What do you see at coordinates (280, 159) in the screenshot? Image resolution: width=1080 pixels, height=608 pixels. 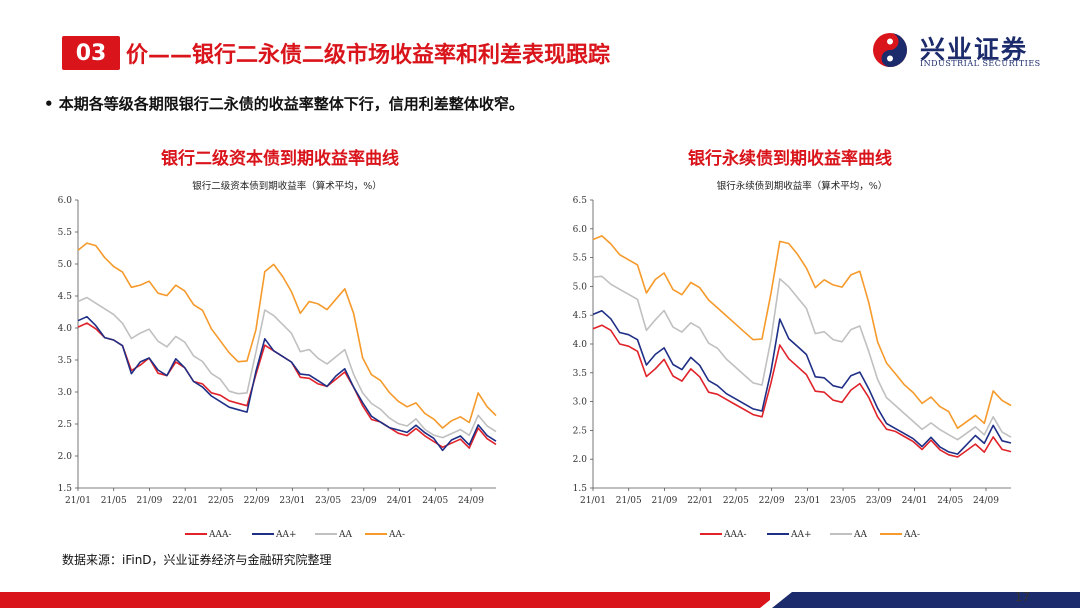 I see `chart-heading-tier2: 银行二级资本债到期收益率曲线` at bounding box center [280, 159].